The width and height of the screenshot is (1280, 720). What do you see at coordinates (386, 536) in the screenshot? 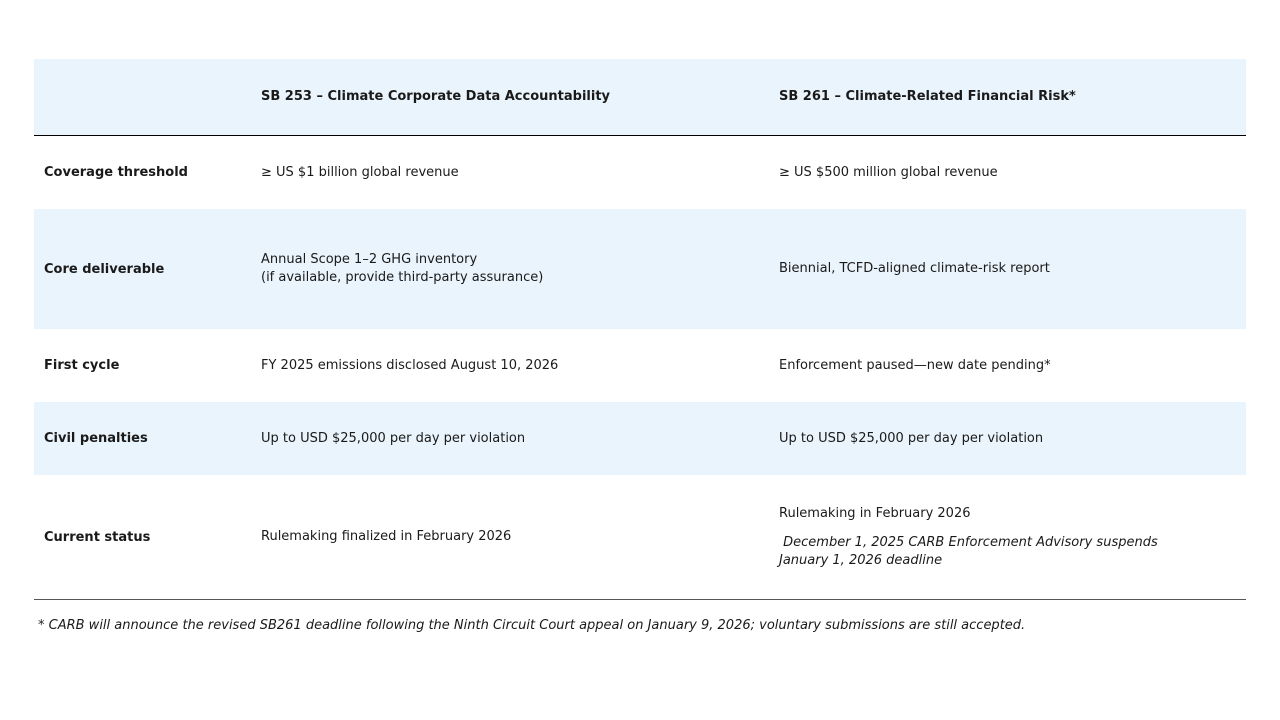
I see `sb253-cell: Rulemaking finalized in February 2026` at bounding box center [386, 536].